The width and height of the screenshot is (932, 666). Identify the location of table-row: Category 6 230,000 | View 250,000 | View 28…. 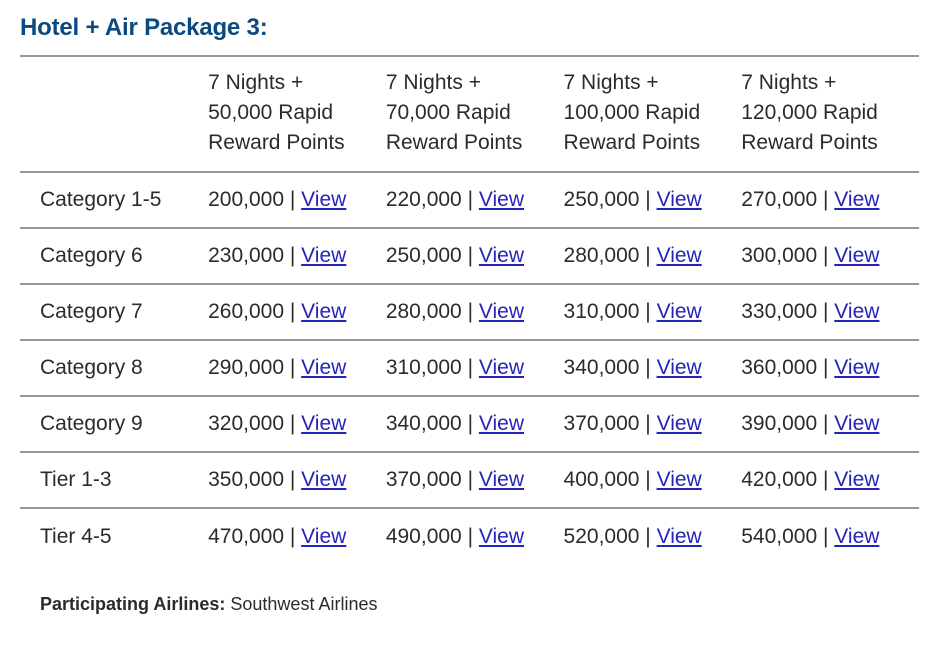
(469, 256).